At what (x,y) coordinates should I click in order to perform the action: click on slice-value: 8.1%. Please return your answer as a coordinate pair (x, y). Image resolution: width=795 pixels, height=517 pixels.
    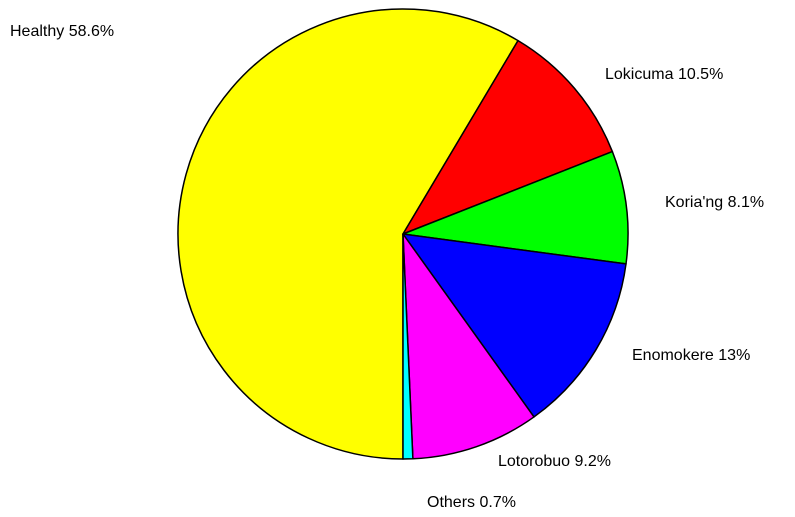
    Looking at the image, I should click on (746, 202).